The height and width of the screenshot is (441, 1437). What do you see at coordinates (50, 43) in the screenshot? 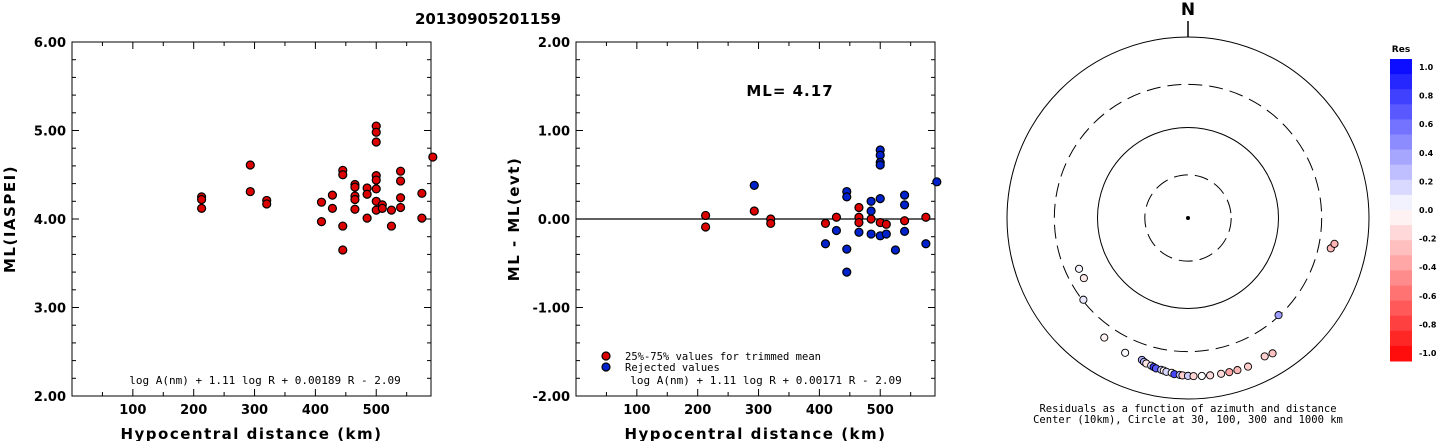
I see `y-tick-label: 6.00` at bounding box center [50, 43].